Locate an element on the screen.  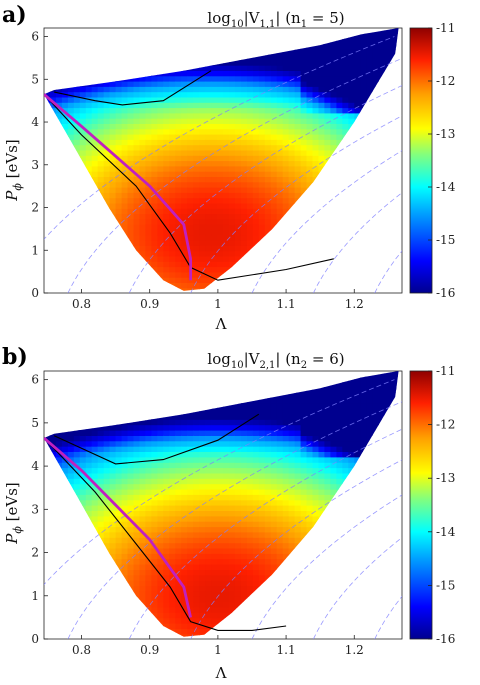
black-curve-lower is located at coordinates (165, 534).